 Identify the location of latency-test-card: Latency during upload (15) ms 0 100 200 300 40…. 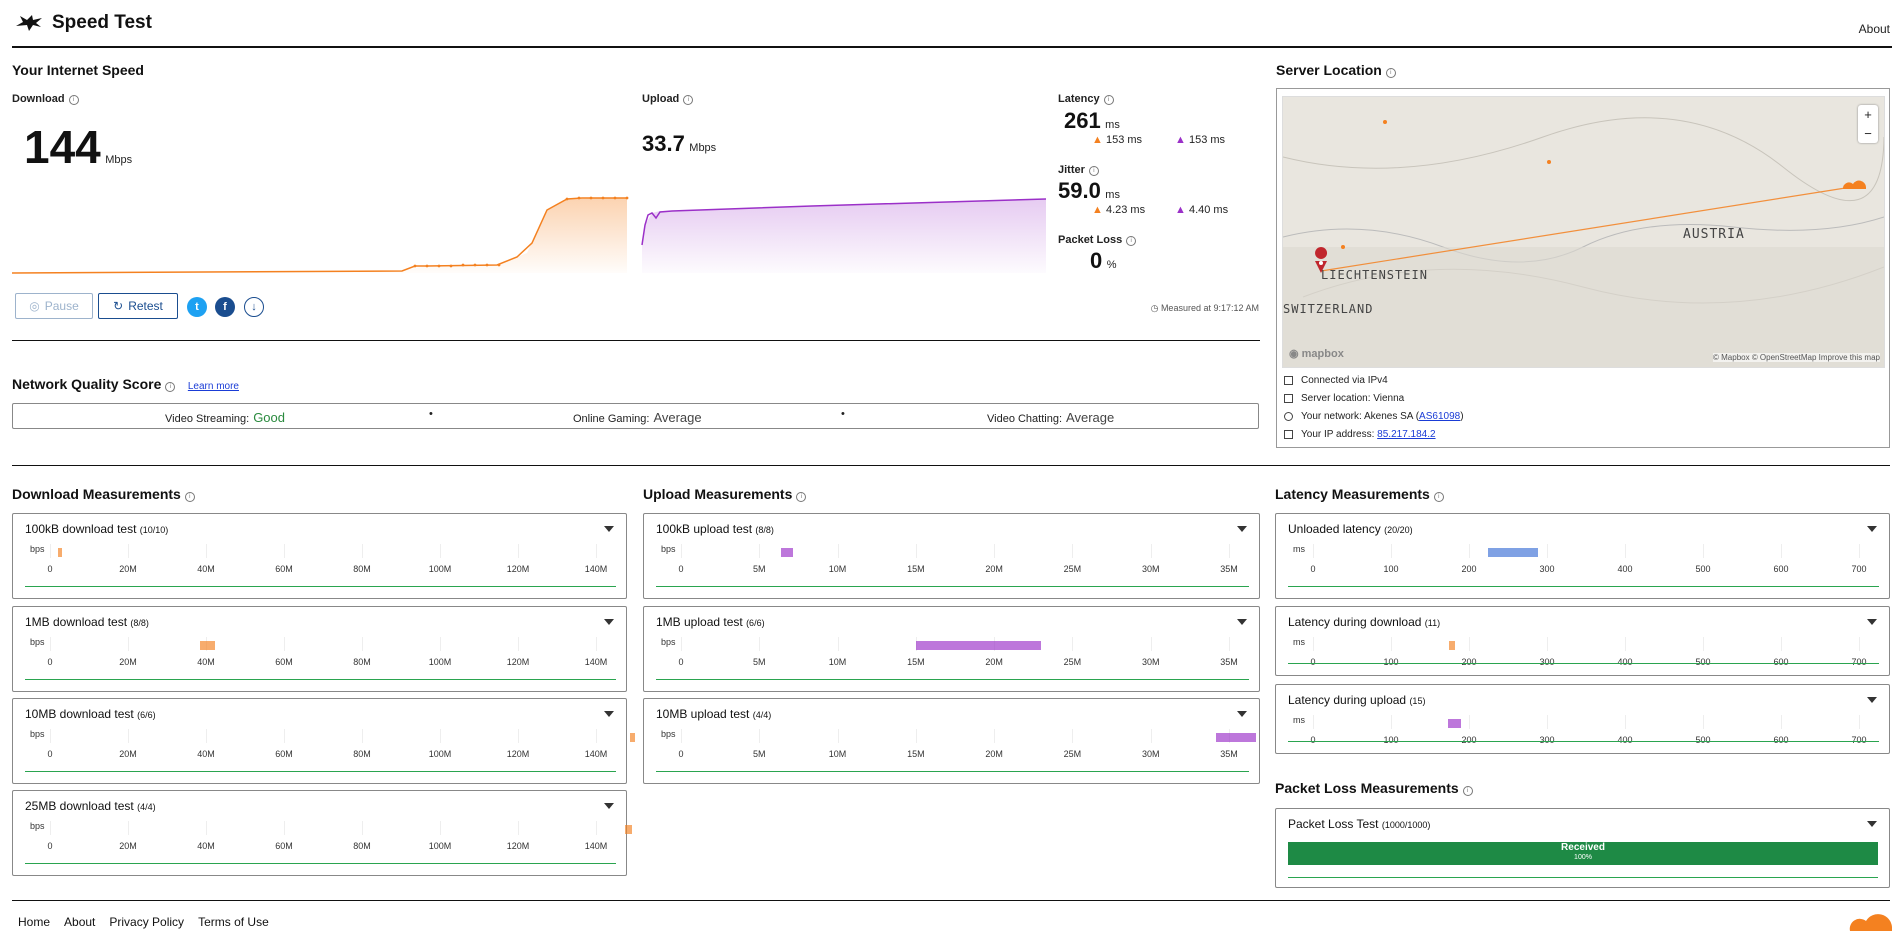
(1582, 719).